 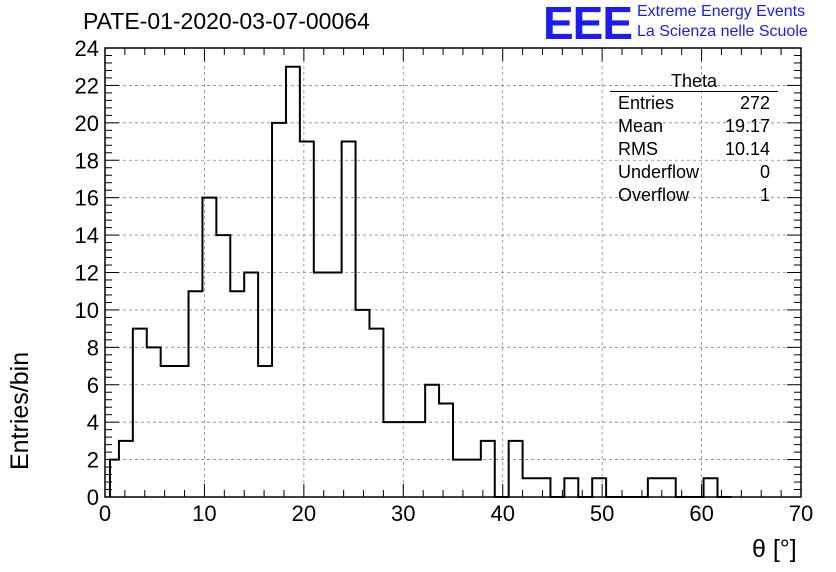 I want to click on stats-value: 1, so click(x=764, y=195).